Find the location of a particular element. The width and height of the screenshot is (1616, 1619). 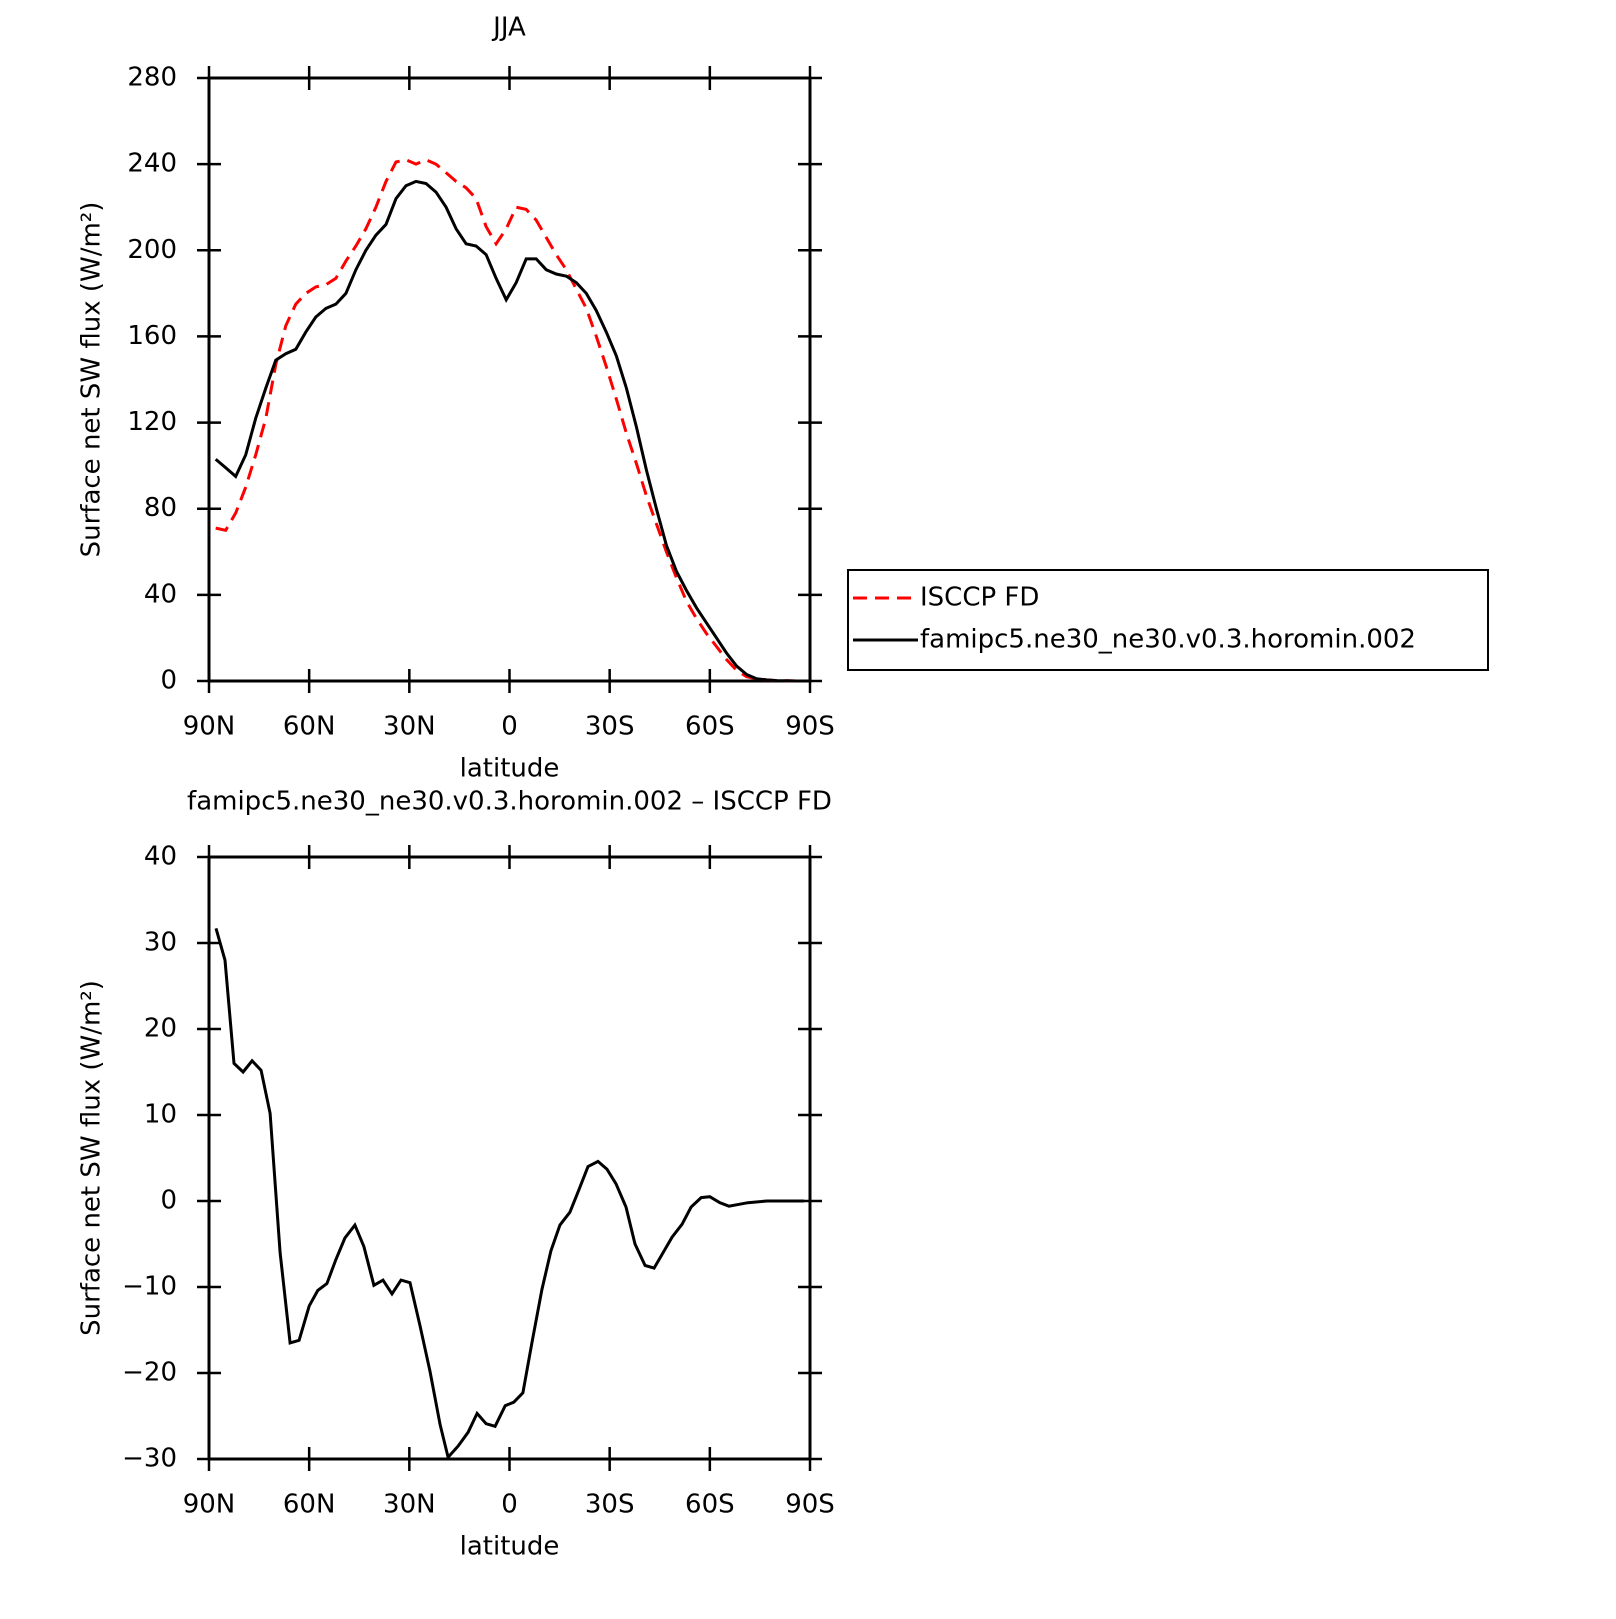

y-tick-label: 280 is located at coordinates (152, 78).